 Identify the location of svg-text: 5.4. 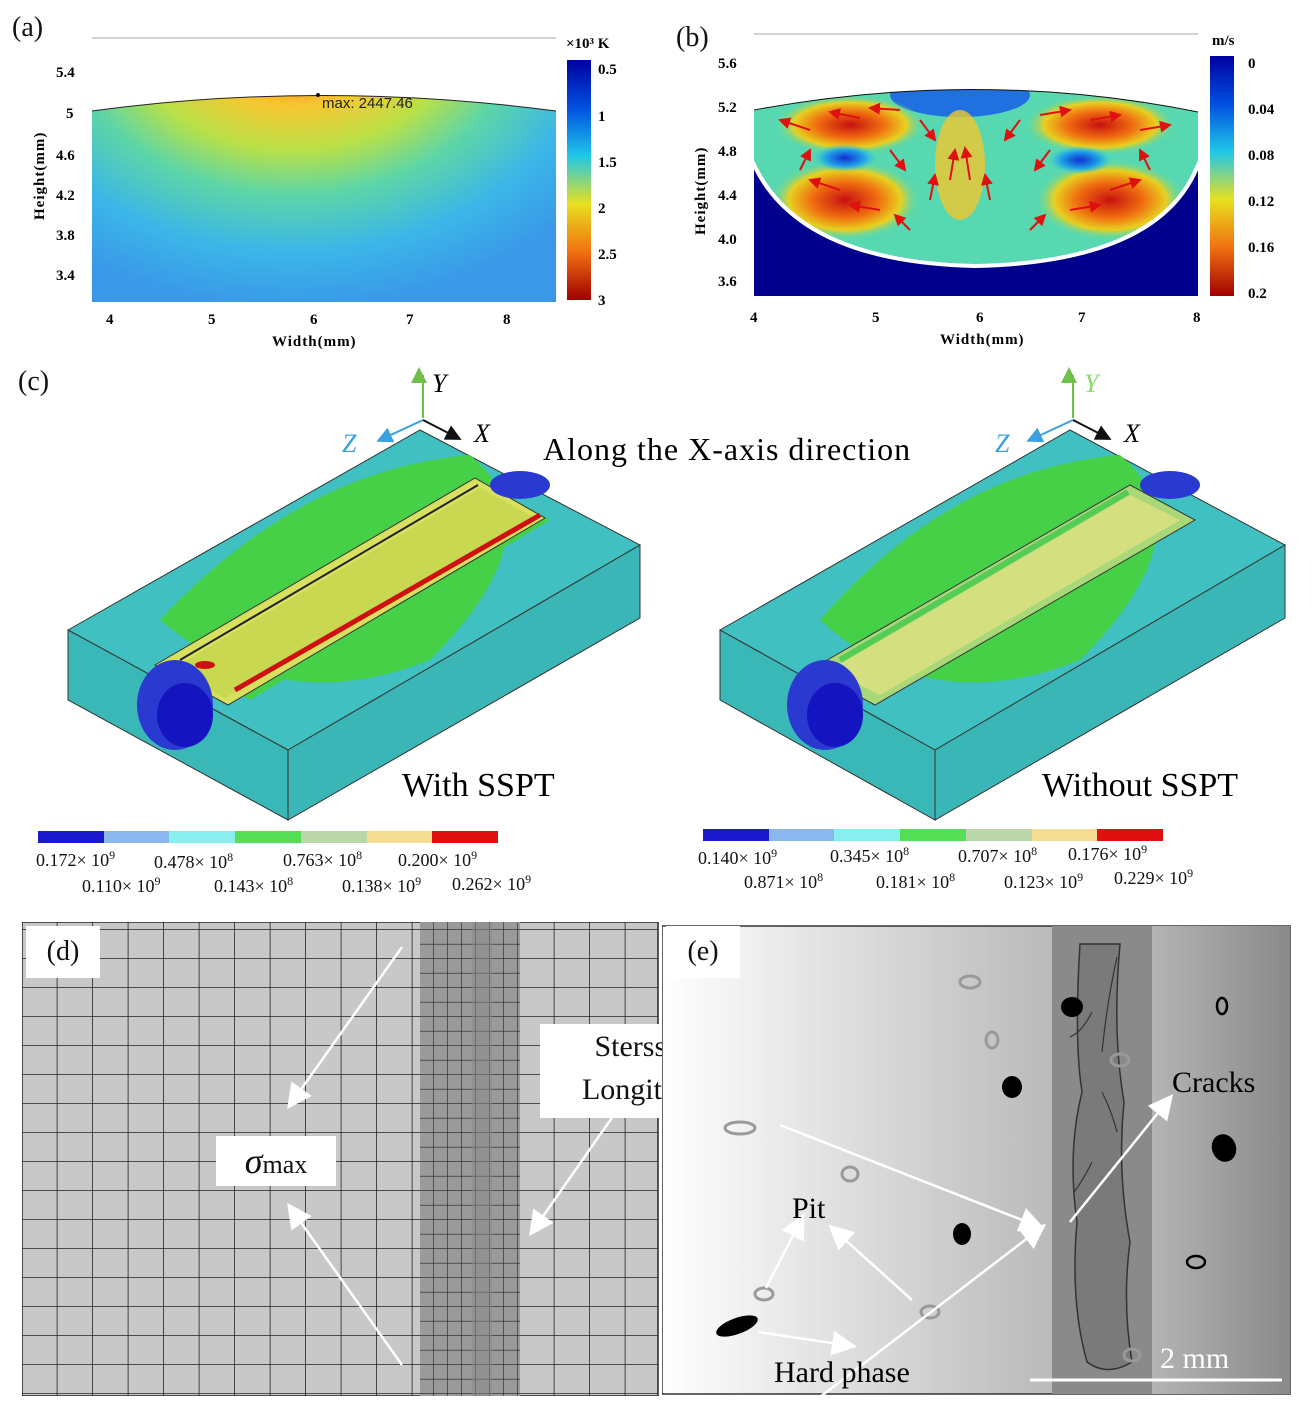
(65, 73).